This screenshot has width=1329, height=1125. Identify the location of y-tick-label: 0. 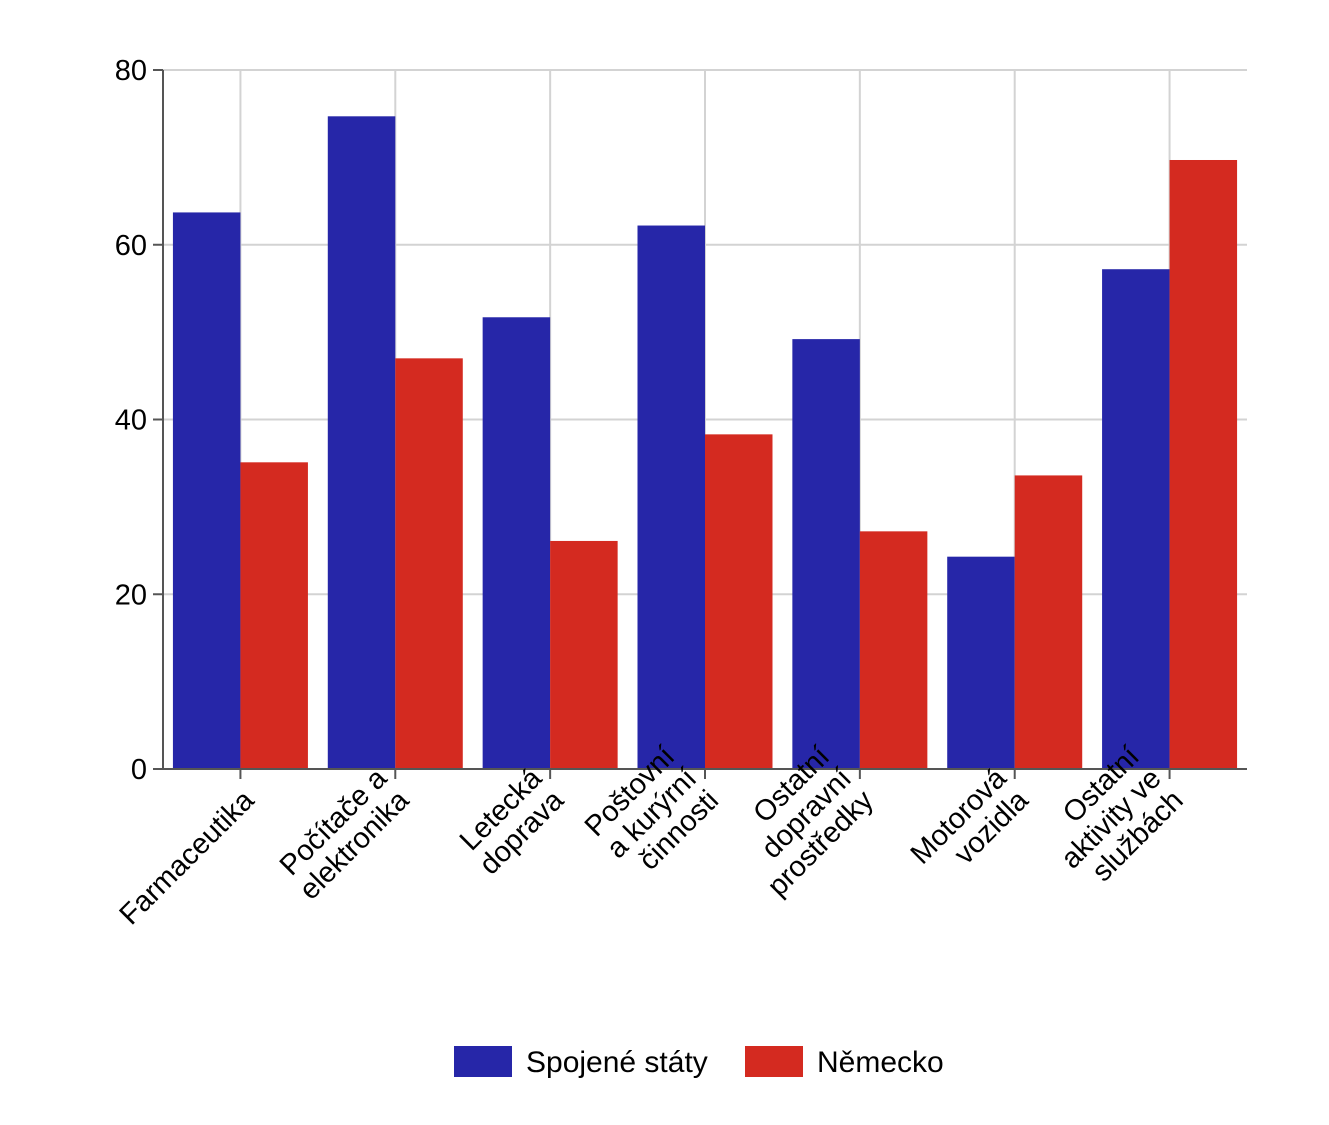
(139, 770).